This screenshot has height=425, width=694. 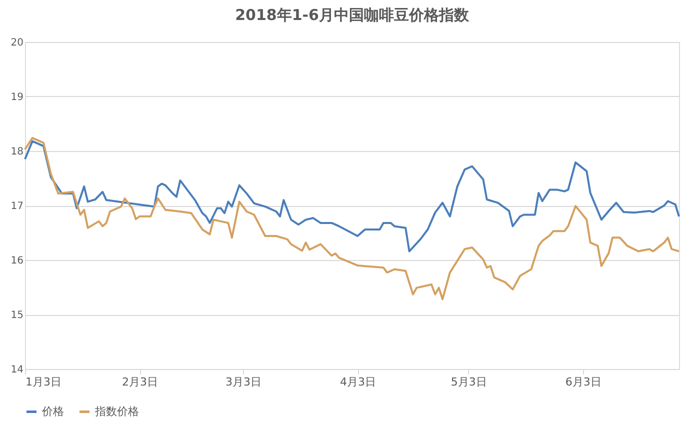 I want to click on y-tick-label: 16, so click(x=17, y=261).